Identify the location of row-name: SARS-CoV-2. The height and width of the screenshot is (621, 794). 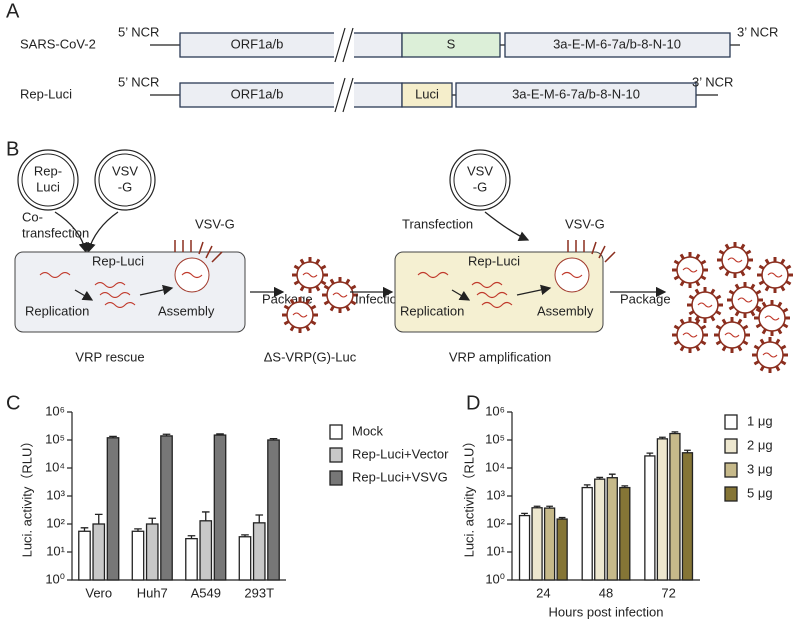
(58, 43).